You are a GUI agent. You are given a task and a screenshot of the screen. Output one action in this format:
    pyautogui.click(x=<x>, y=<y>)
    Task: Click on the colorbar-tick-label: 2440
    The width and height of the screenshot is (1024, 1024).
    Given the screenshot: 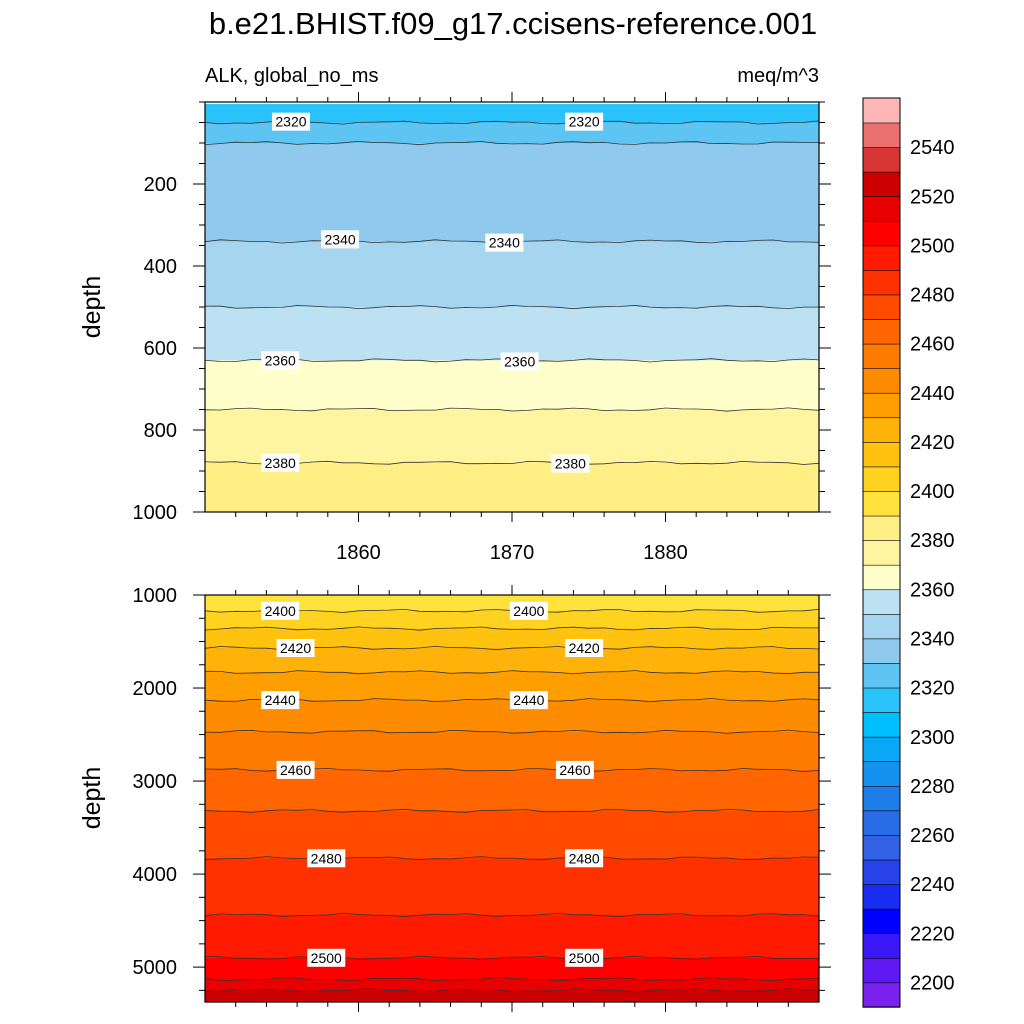 What is the action you would take?
    pyautogui.click(x=932, y=394)
    